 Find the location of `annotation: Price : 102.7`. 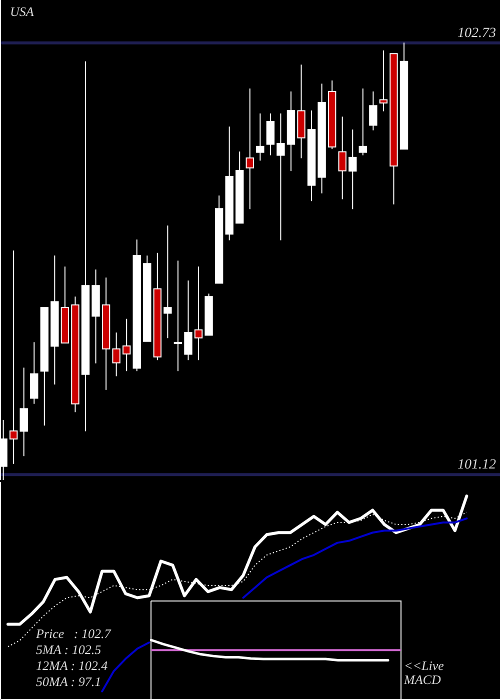

annotation: Price : 102.7 is located at coordinates (73, 633).